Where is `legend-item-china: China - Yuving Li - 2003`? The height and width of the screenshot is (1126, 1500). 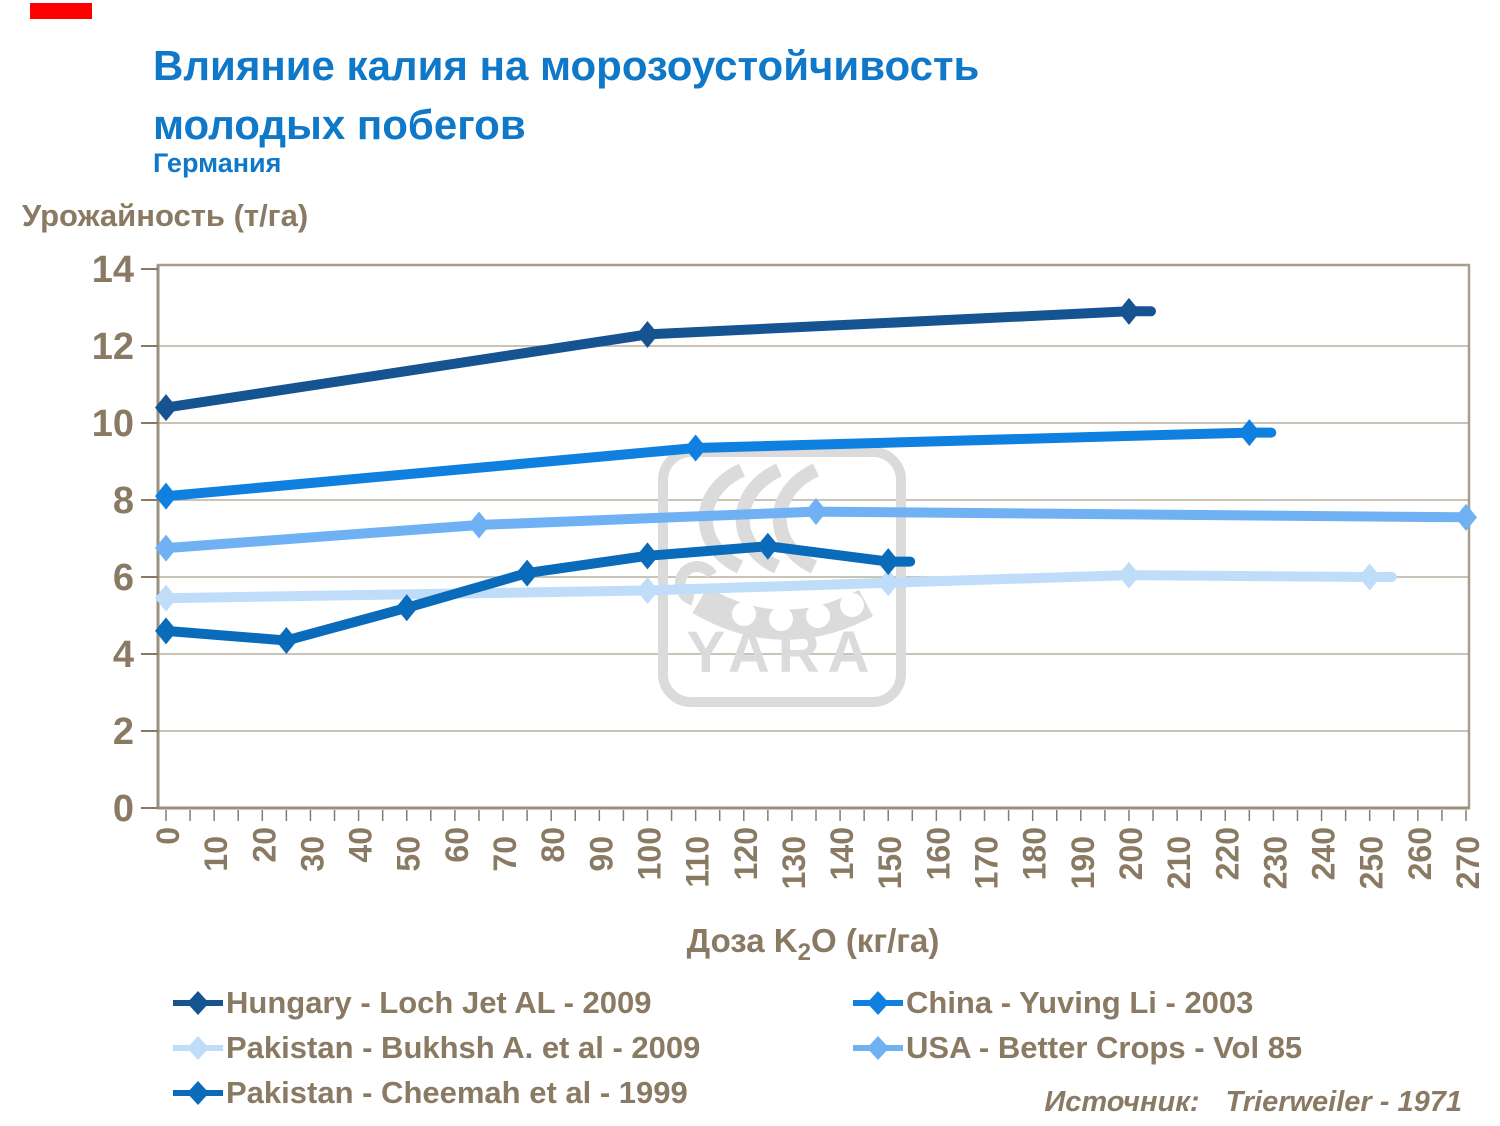 legend-item-china: China - Yuving Li - 2003 is located at coordinates (1077, 1002).